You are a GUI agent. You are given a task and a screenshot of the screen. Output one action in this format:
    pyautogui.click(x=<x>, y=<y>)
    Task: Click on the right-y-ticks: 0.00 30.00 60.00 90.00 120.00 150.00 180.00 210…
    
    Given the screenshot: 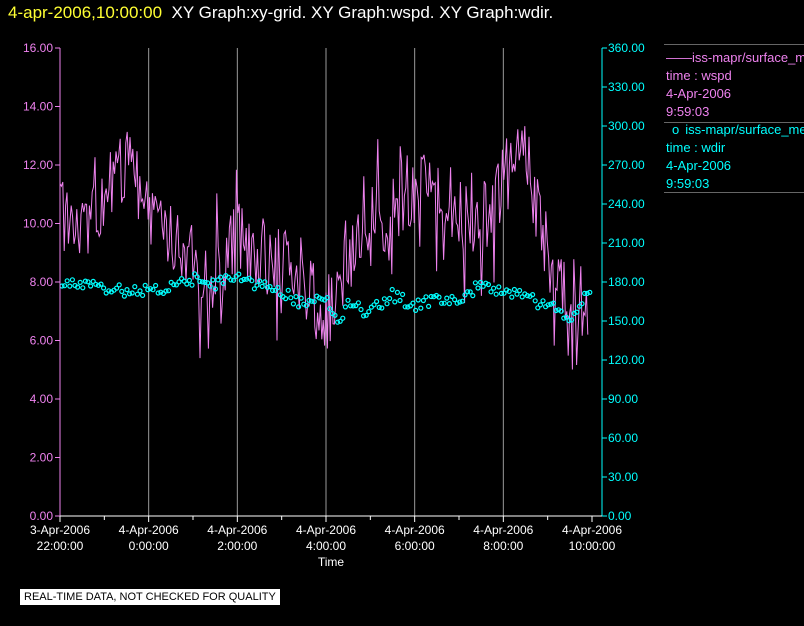 What is the action you would take?
    pyautogui.click(x=623, y=282)
    